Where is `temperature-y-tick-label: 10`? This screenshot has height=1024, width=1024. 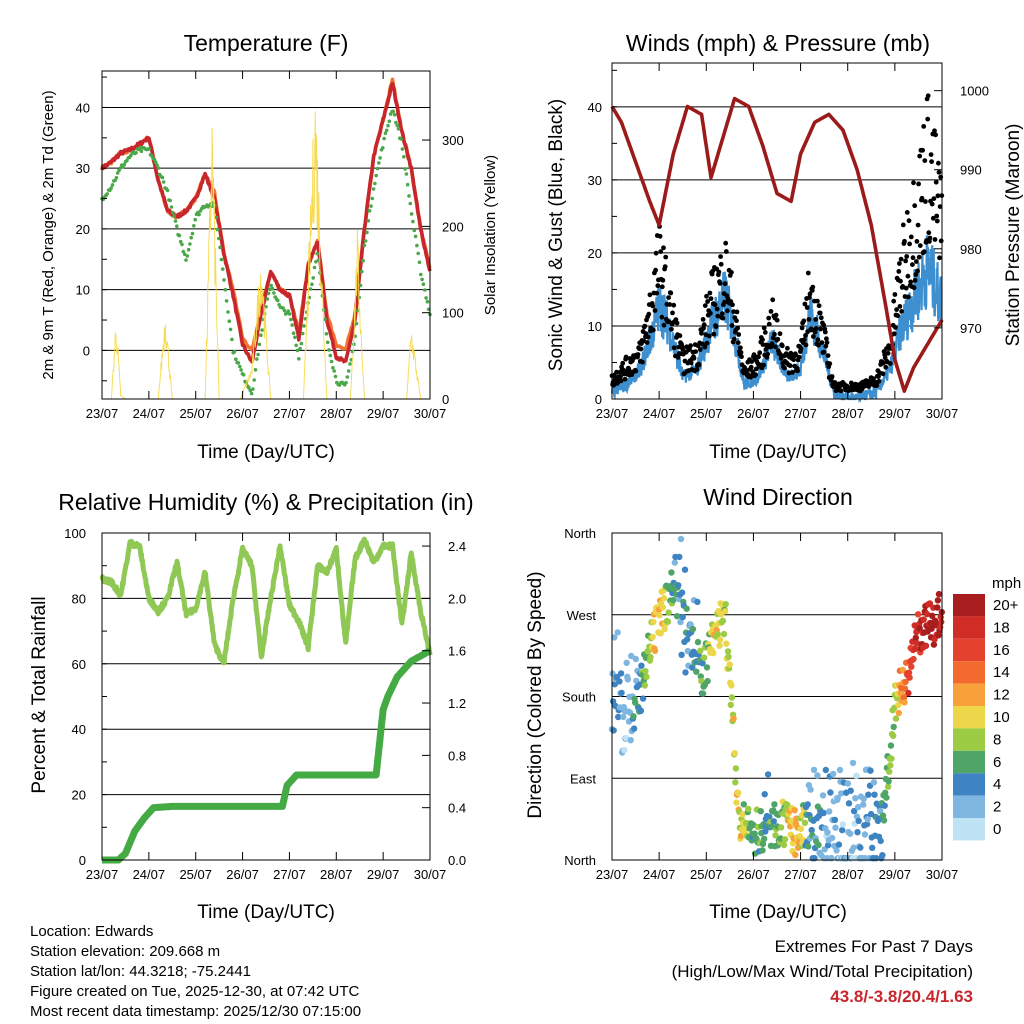 temperature-y-tick-label: 10 is located at coordinates (83, 290).